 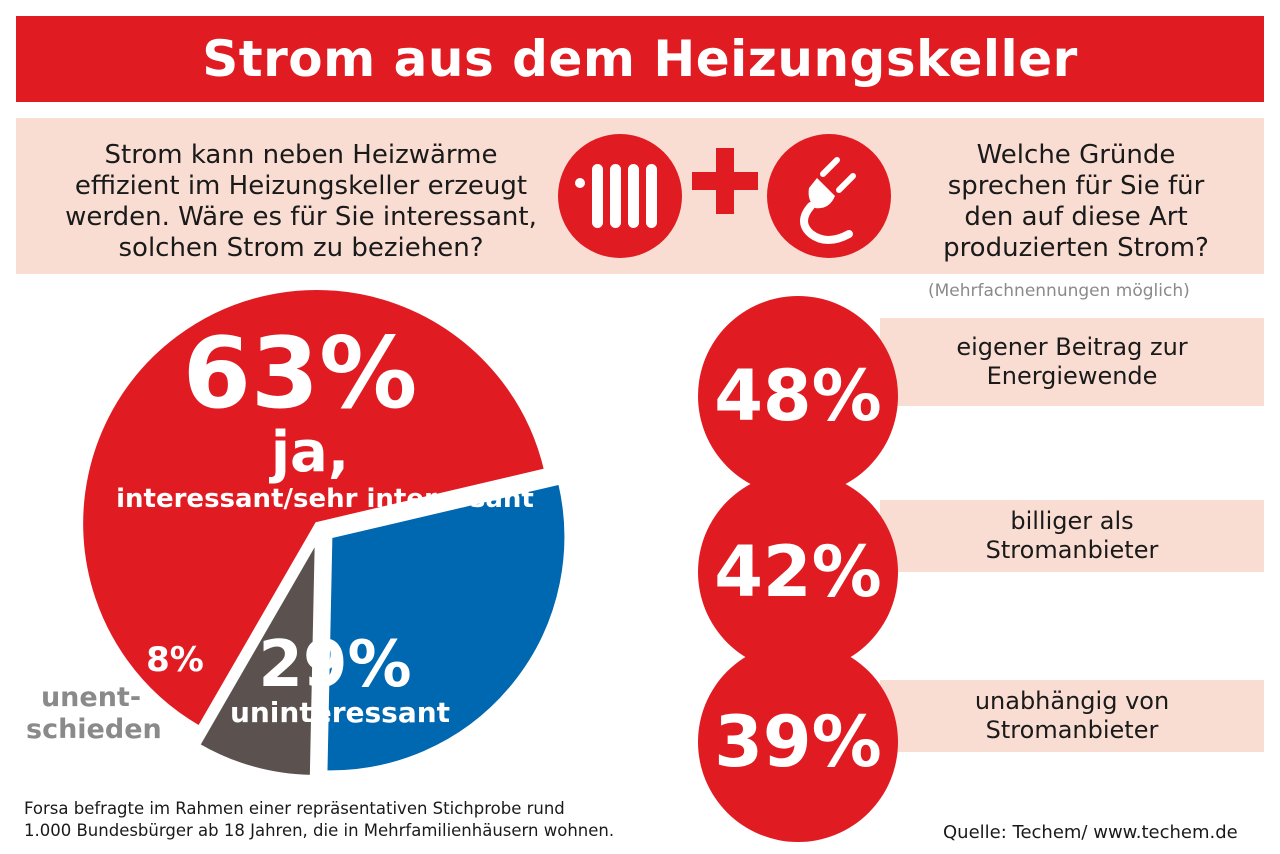 What do you see at coordinates (620, 196) in the screenshot?
I see `radiator-icon` at bounding box center [620, 196].